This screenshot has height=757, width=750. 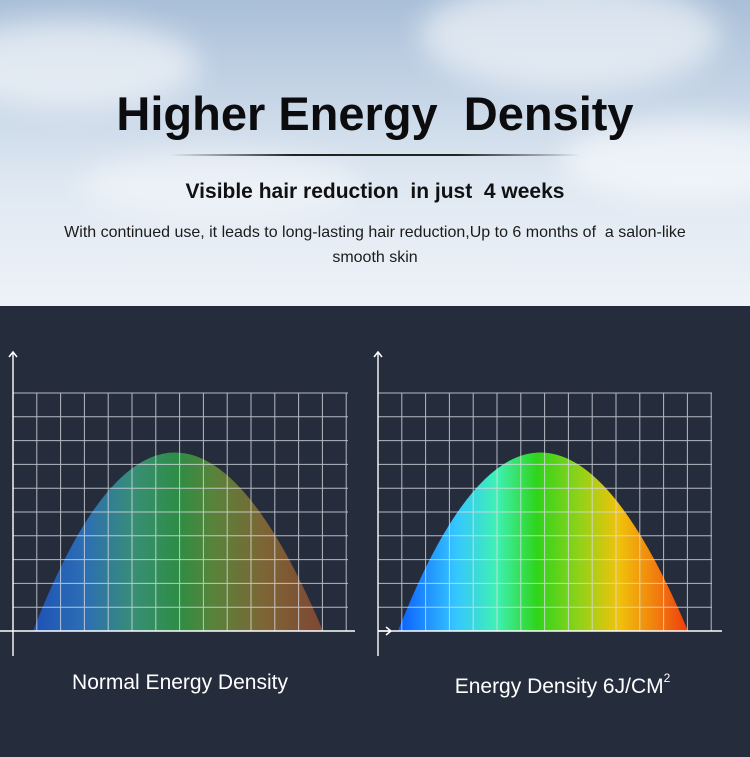 What do you see at coordinates (375, 191) in the screenshot?
I see `subtitle: Visible hair reduction in just 4 weeks` at bounding box center [375, 191].